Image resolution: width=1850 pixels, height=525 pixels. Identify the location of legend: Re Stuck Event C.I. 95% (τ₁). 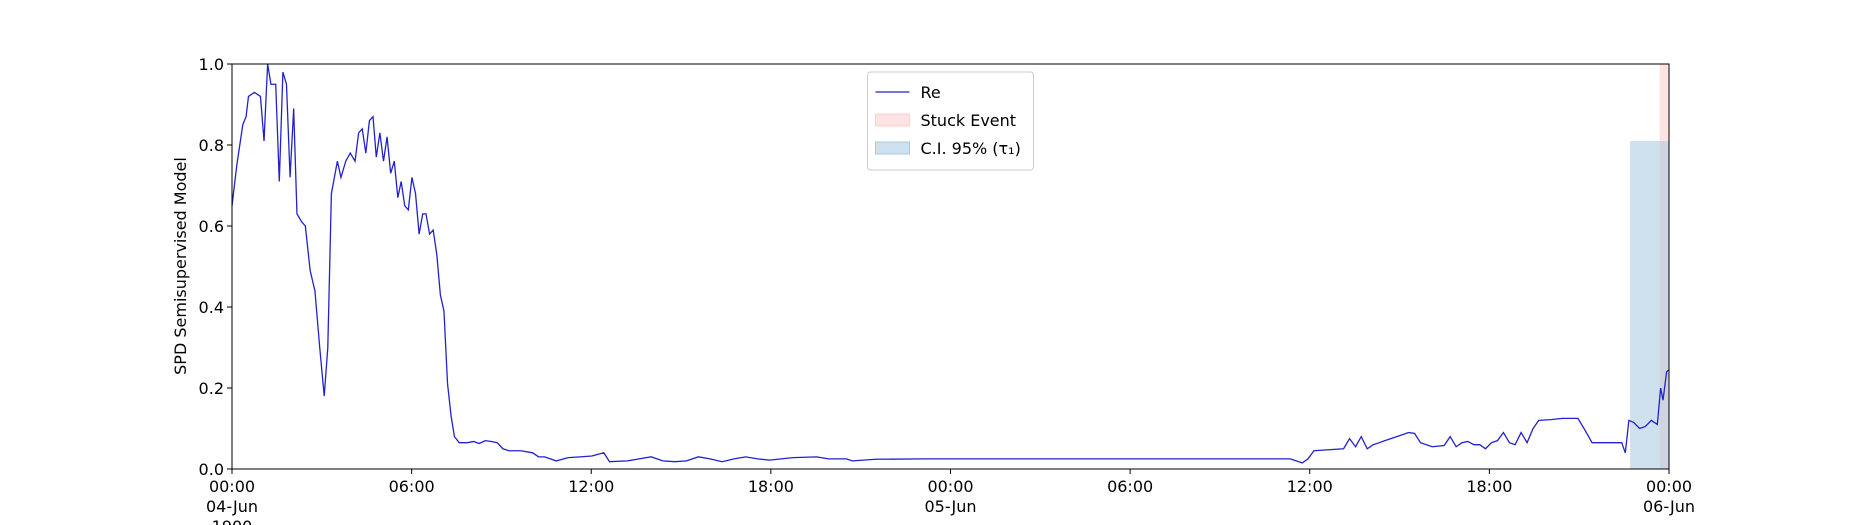
(950, 121).